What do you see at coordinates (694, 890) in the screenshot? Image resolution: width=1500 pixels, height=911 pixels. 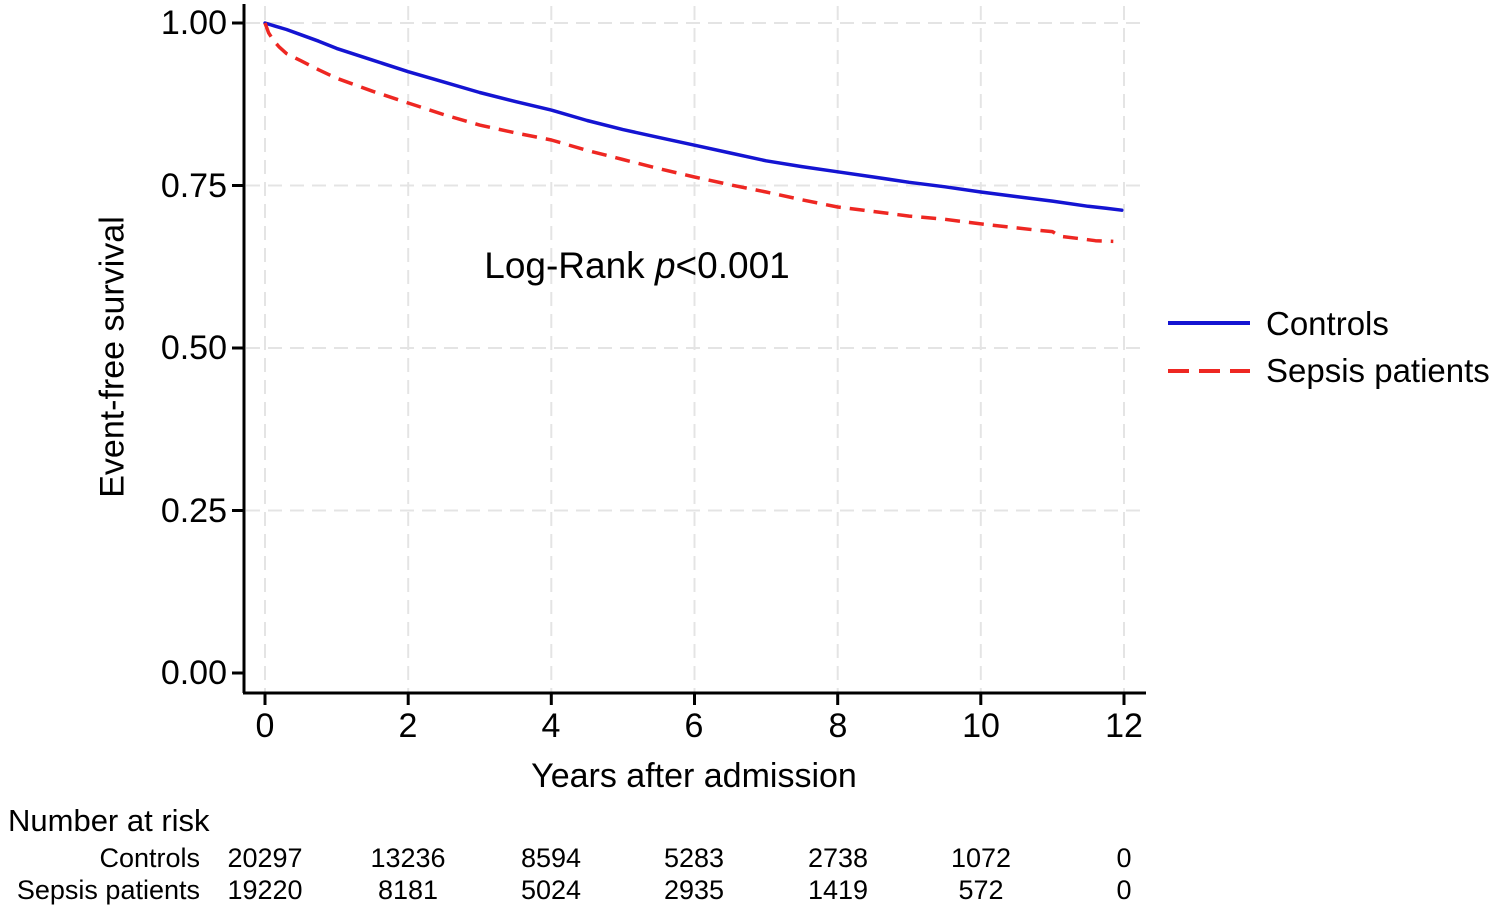 I see `risk-value: 2935` at bounding box center [694, 890].